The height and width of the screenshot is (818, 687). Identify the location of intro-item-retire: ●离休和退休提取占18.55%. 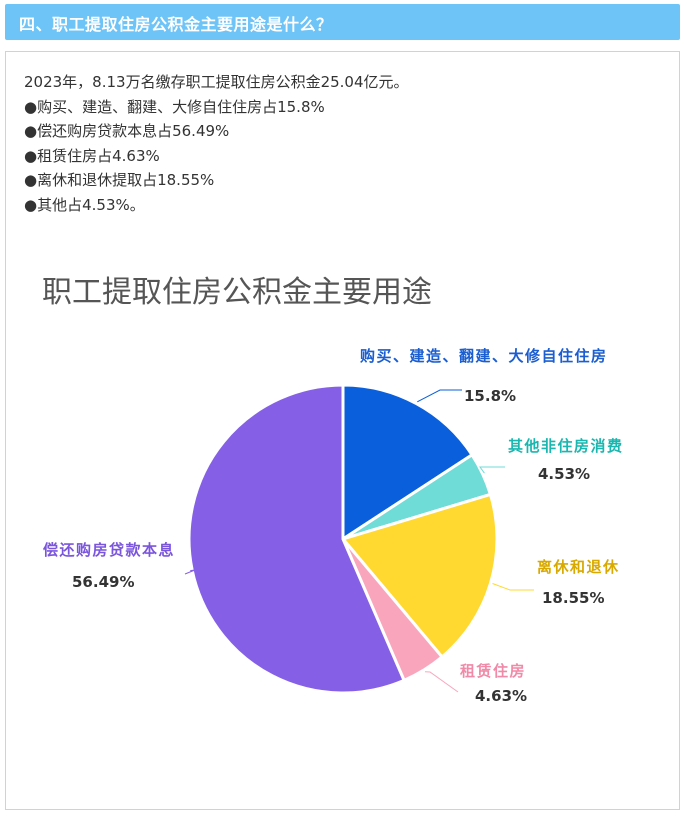
(119, 180).